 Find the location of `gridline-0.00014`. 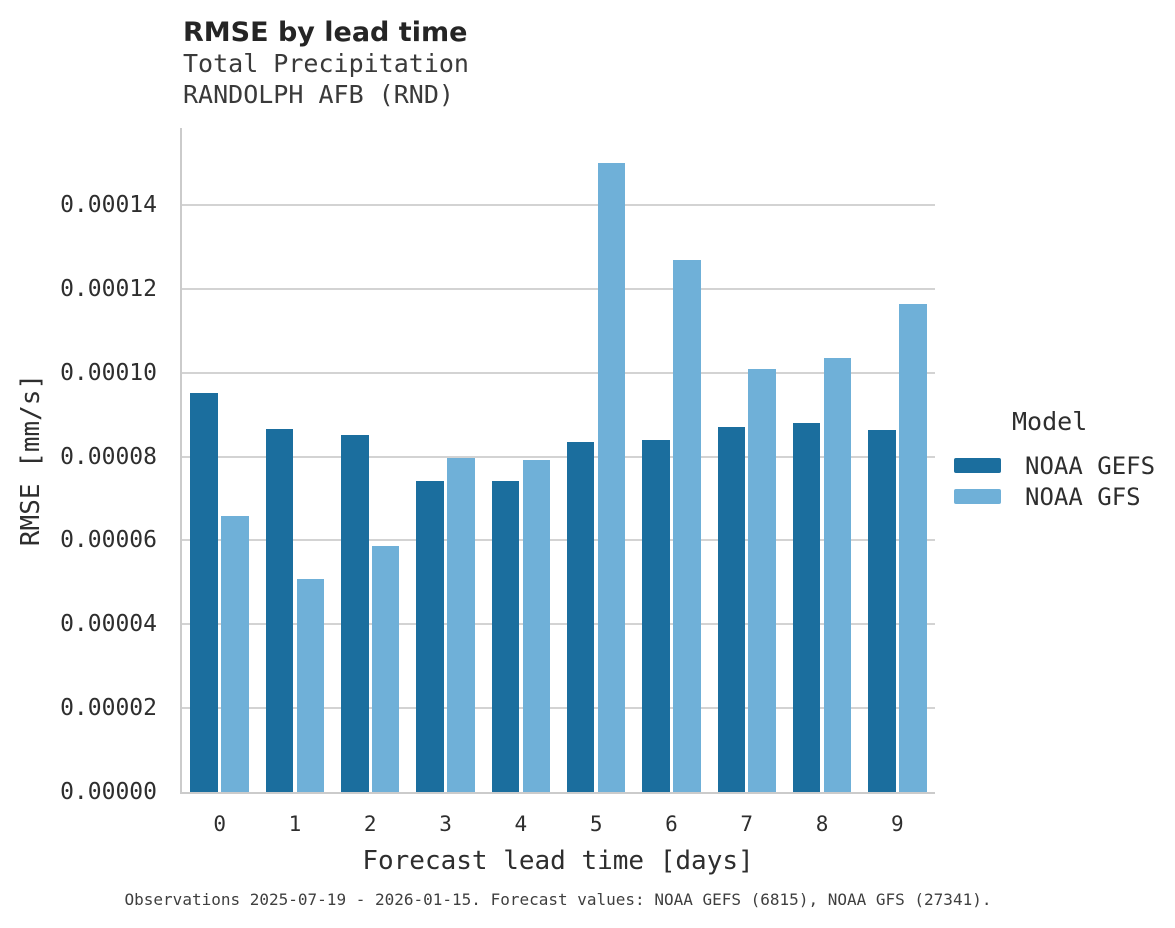

gridline-0.00014 is located at coordinates (558, 205).